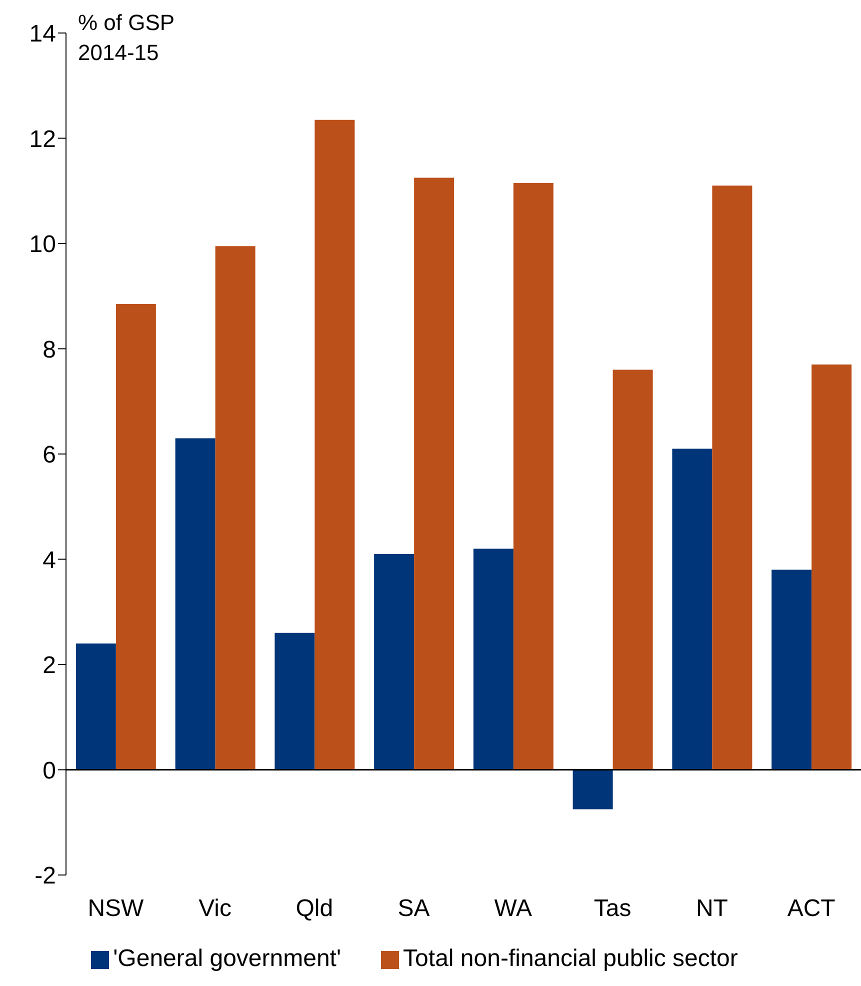  What do you see at coordinates (315, 908) in the screenshot?
I see `x-tick-label: Qld` at bounding box center [315, 908].